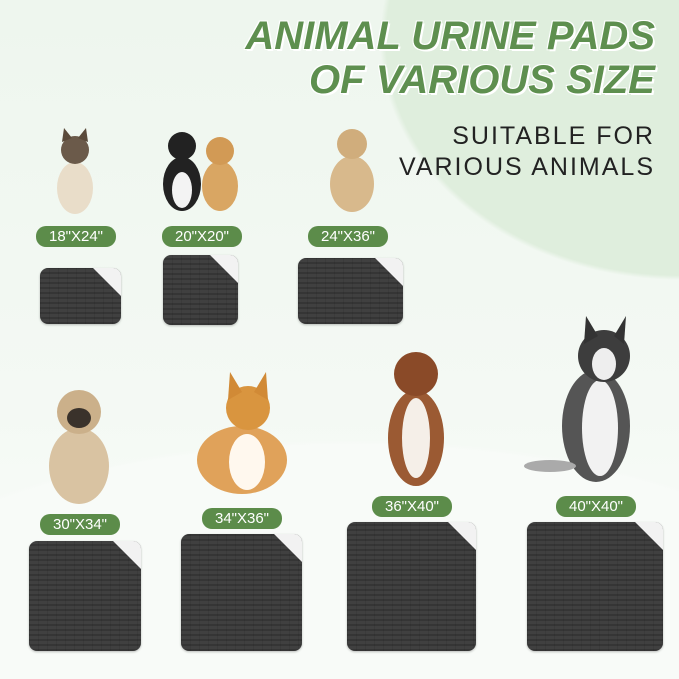 The width and height of the screenshot is (679, 679). I want to click on pad-24x36, so click(350, 291).